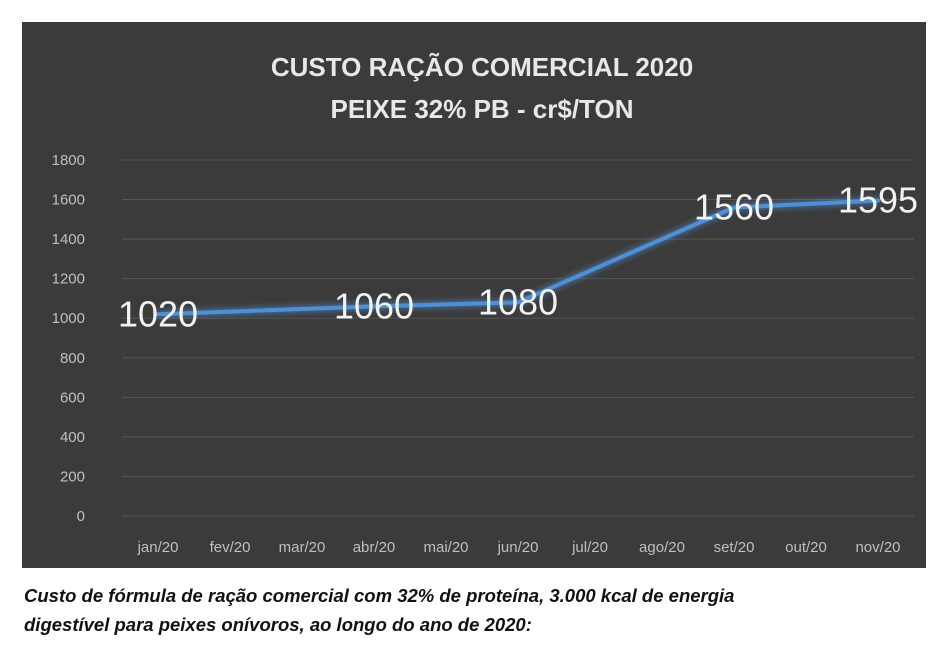  I want to click on chart-title-line-1: CUSTO RAÇÃO COMERCIAL 2020, so click(482, 67).